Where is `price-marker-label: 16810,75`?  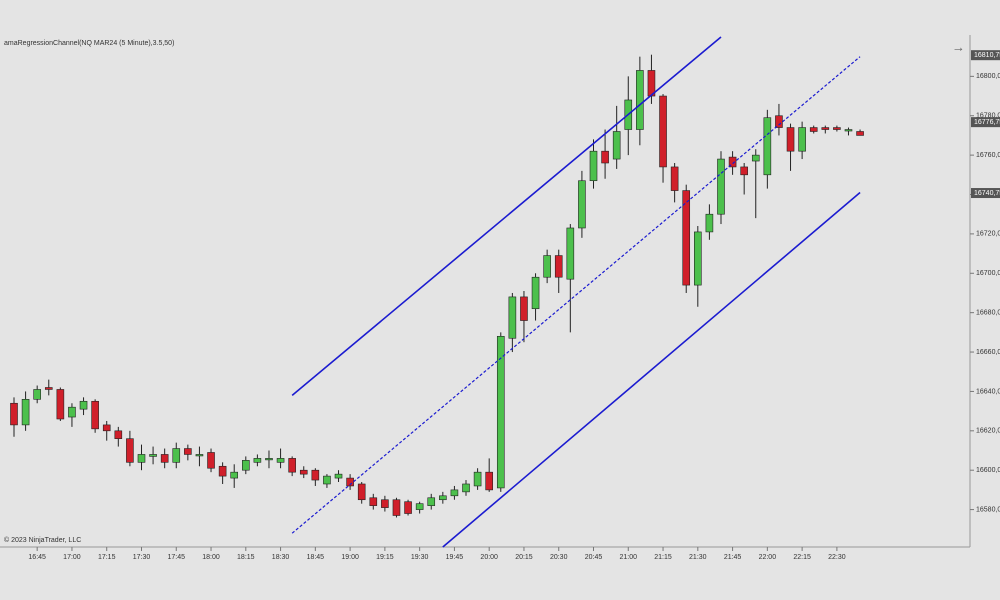 price-marker-label: 16810,75 is located at coordinates (987, 55).